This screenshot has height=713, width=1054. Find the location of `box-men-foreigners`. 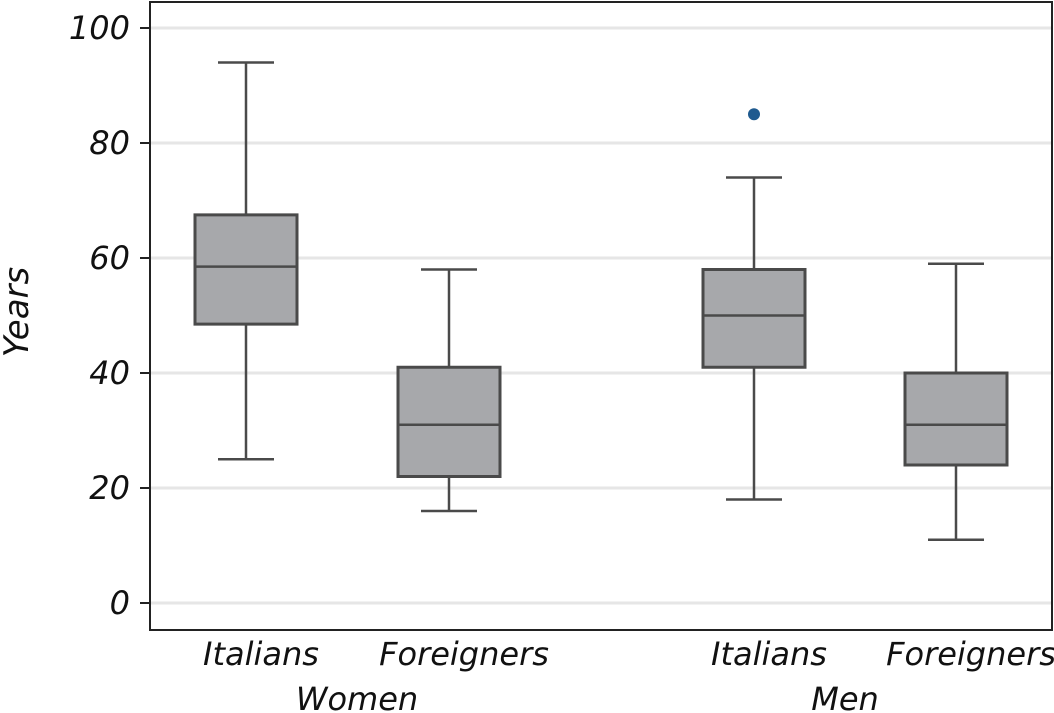

box-men-foreigners is located at coordinates (956, 419).